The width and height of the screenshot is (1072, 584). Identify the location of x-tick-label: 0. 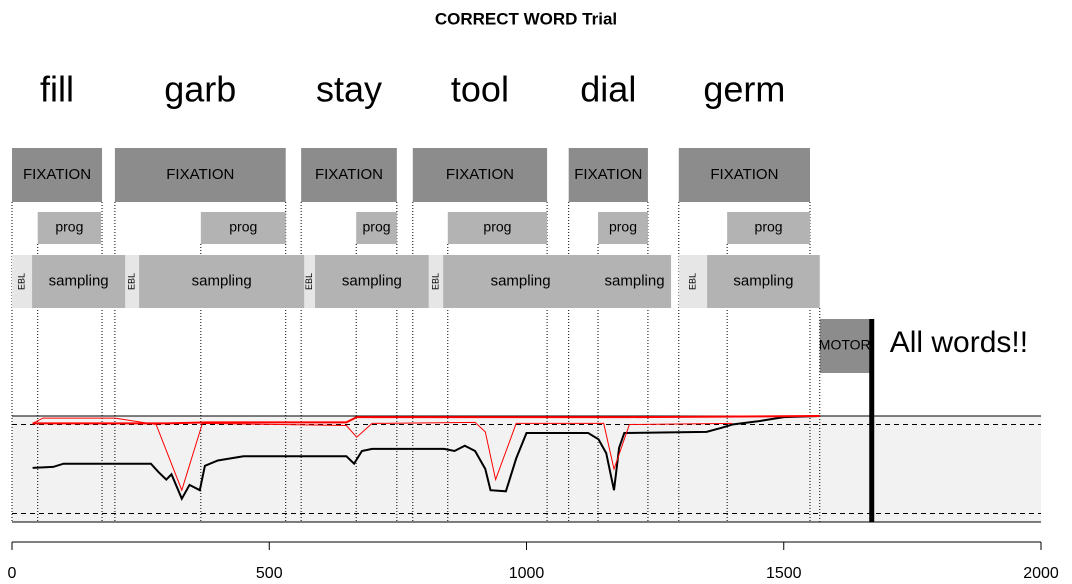
(12, 573).